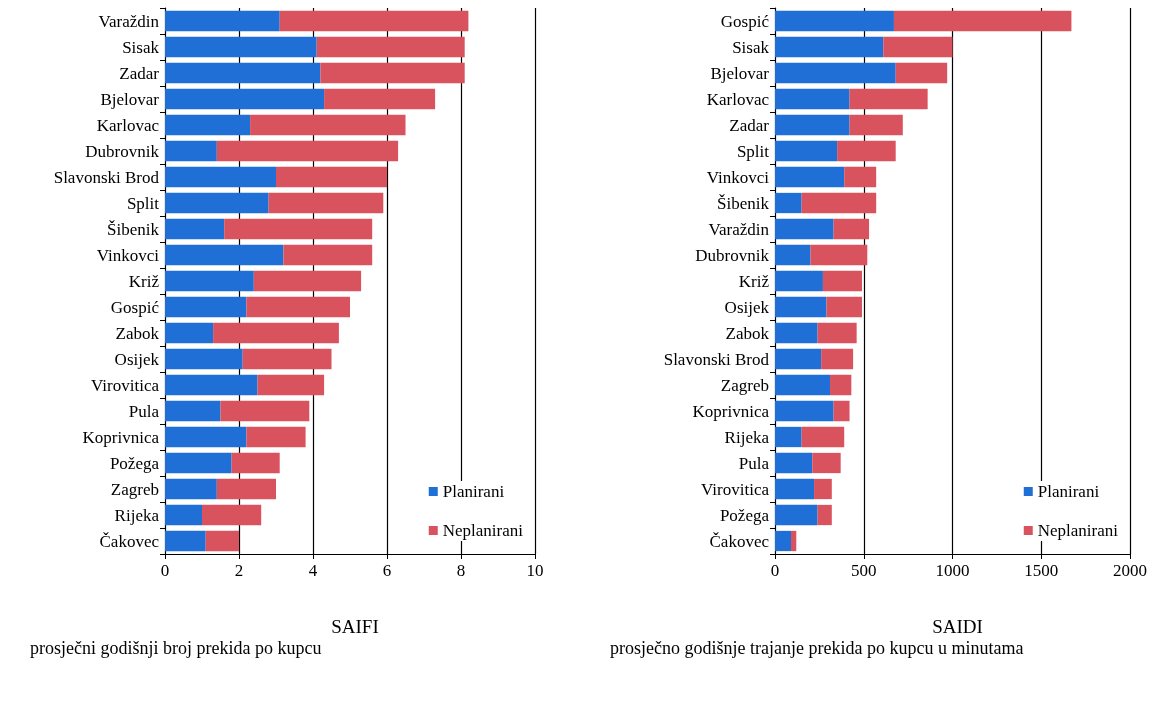 The image size is (1160, 706). What do you see at coordinates (165, 570) in the screenshot?
I see `x-tick-label: 0` at bounding box center [165, 570].